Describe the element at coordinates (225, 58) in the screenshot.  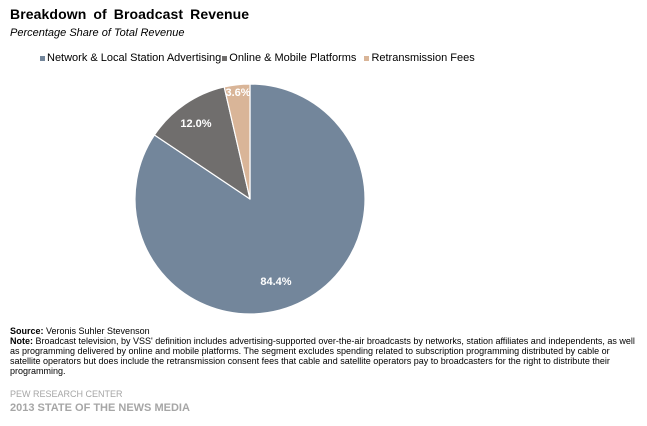
I see `legend-swatch-online-mobile` at that location.